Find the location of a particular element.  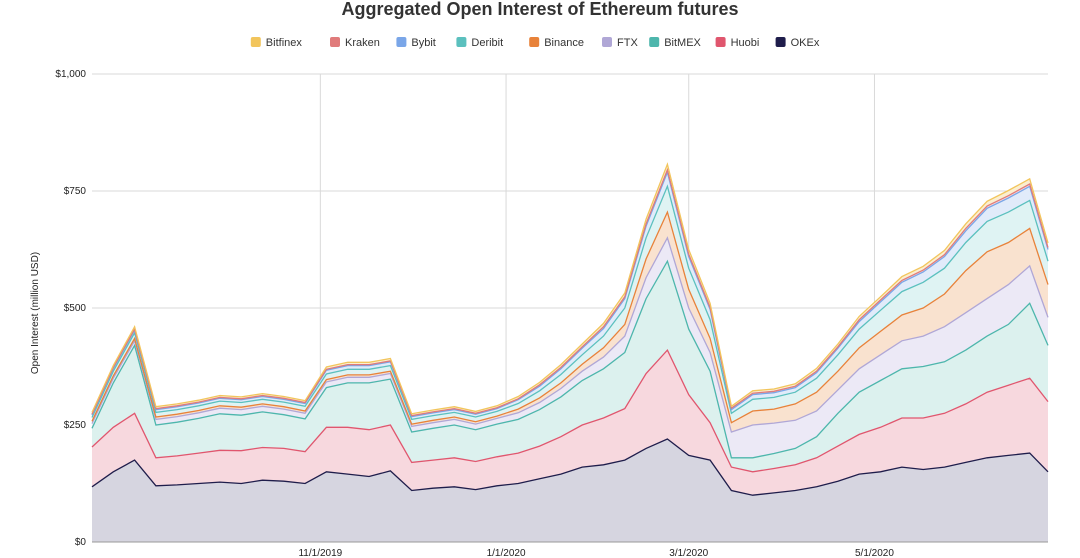

legend-label-bybit: Bybit is located at coordinates (423, 43).